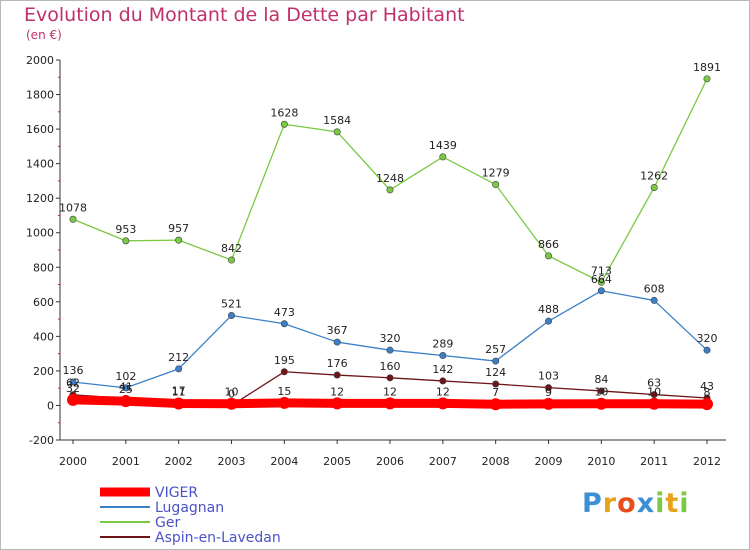 Image resolution: width=750 pixels, height=550 pixels. What do you see at coordinates (548, 376) in the screenshot?
I see `data-label: 103` at bounding box center [548, 376].